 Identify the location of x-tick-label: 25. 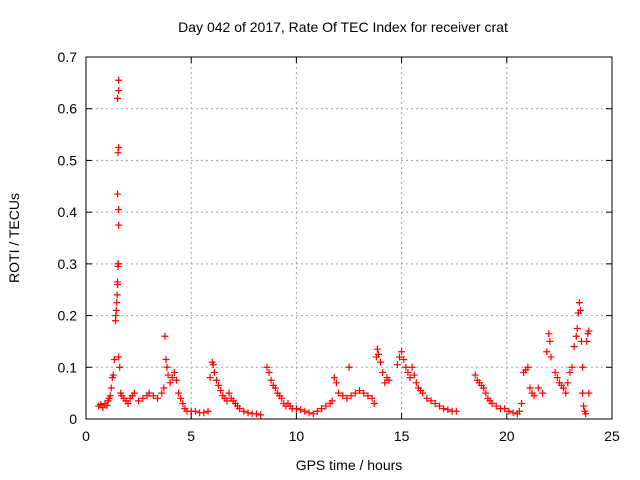
(612, 436).